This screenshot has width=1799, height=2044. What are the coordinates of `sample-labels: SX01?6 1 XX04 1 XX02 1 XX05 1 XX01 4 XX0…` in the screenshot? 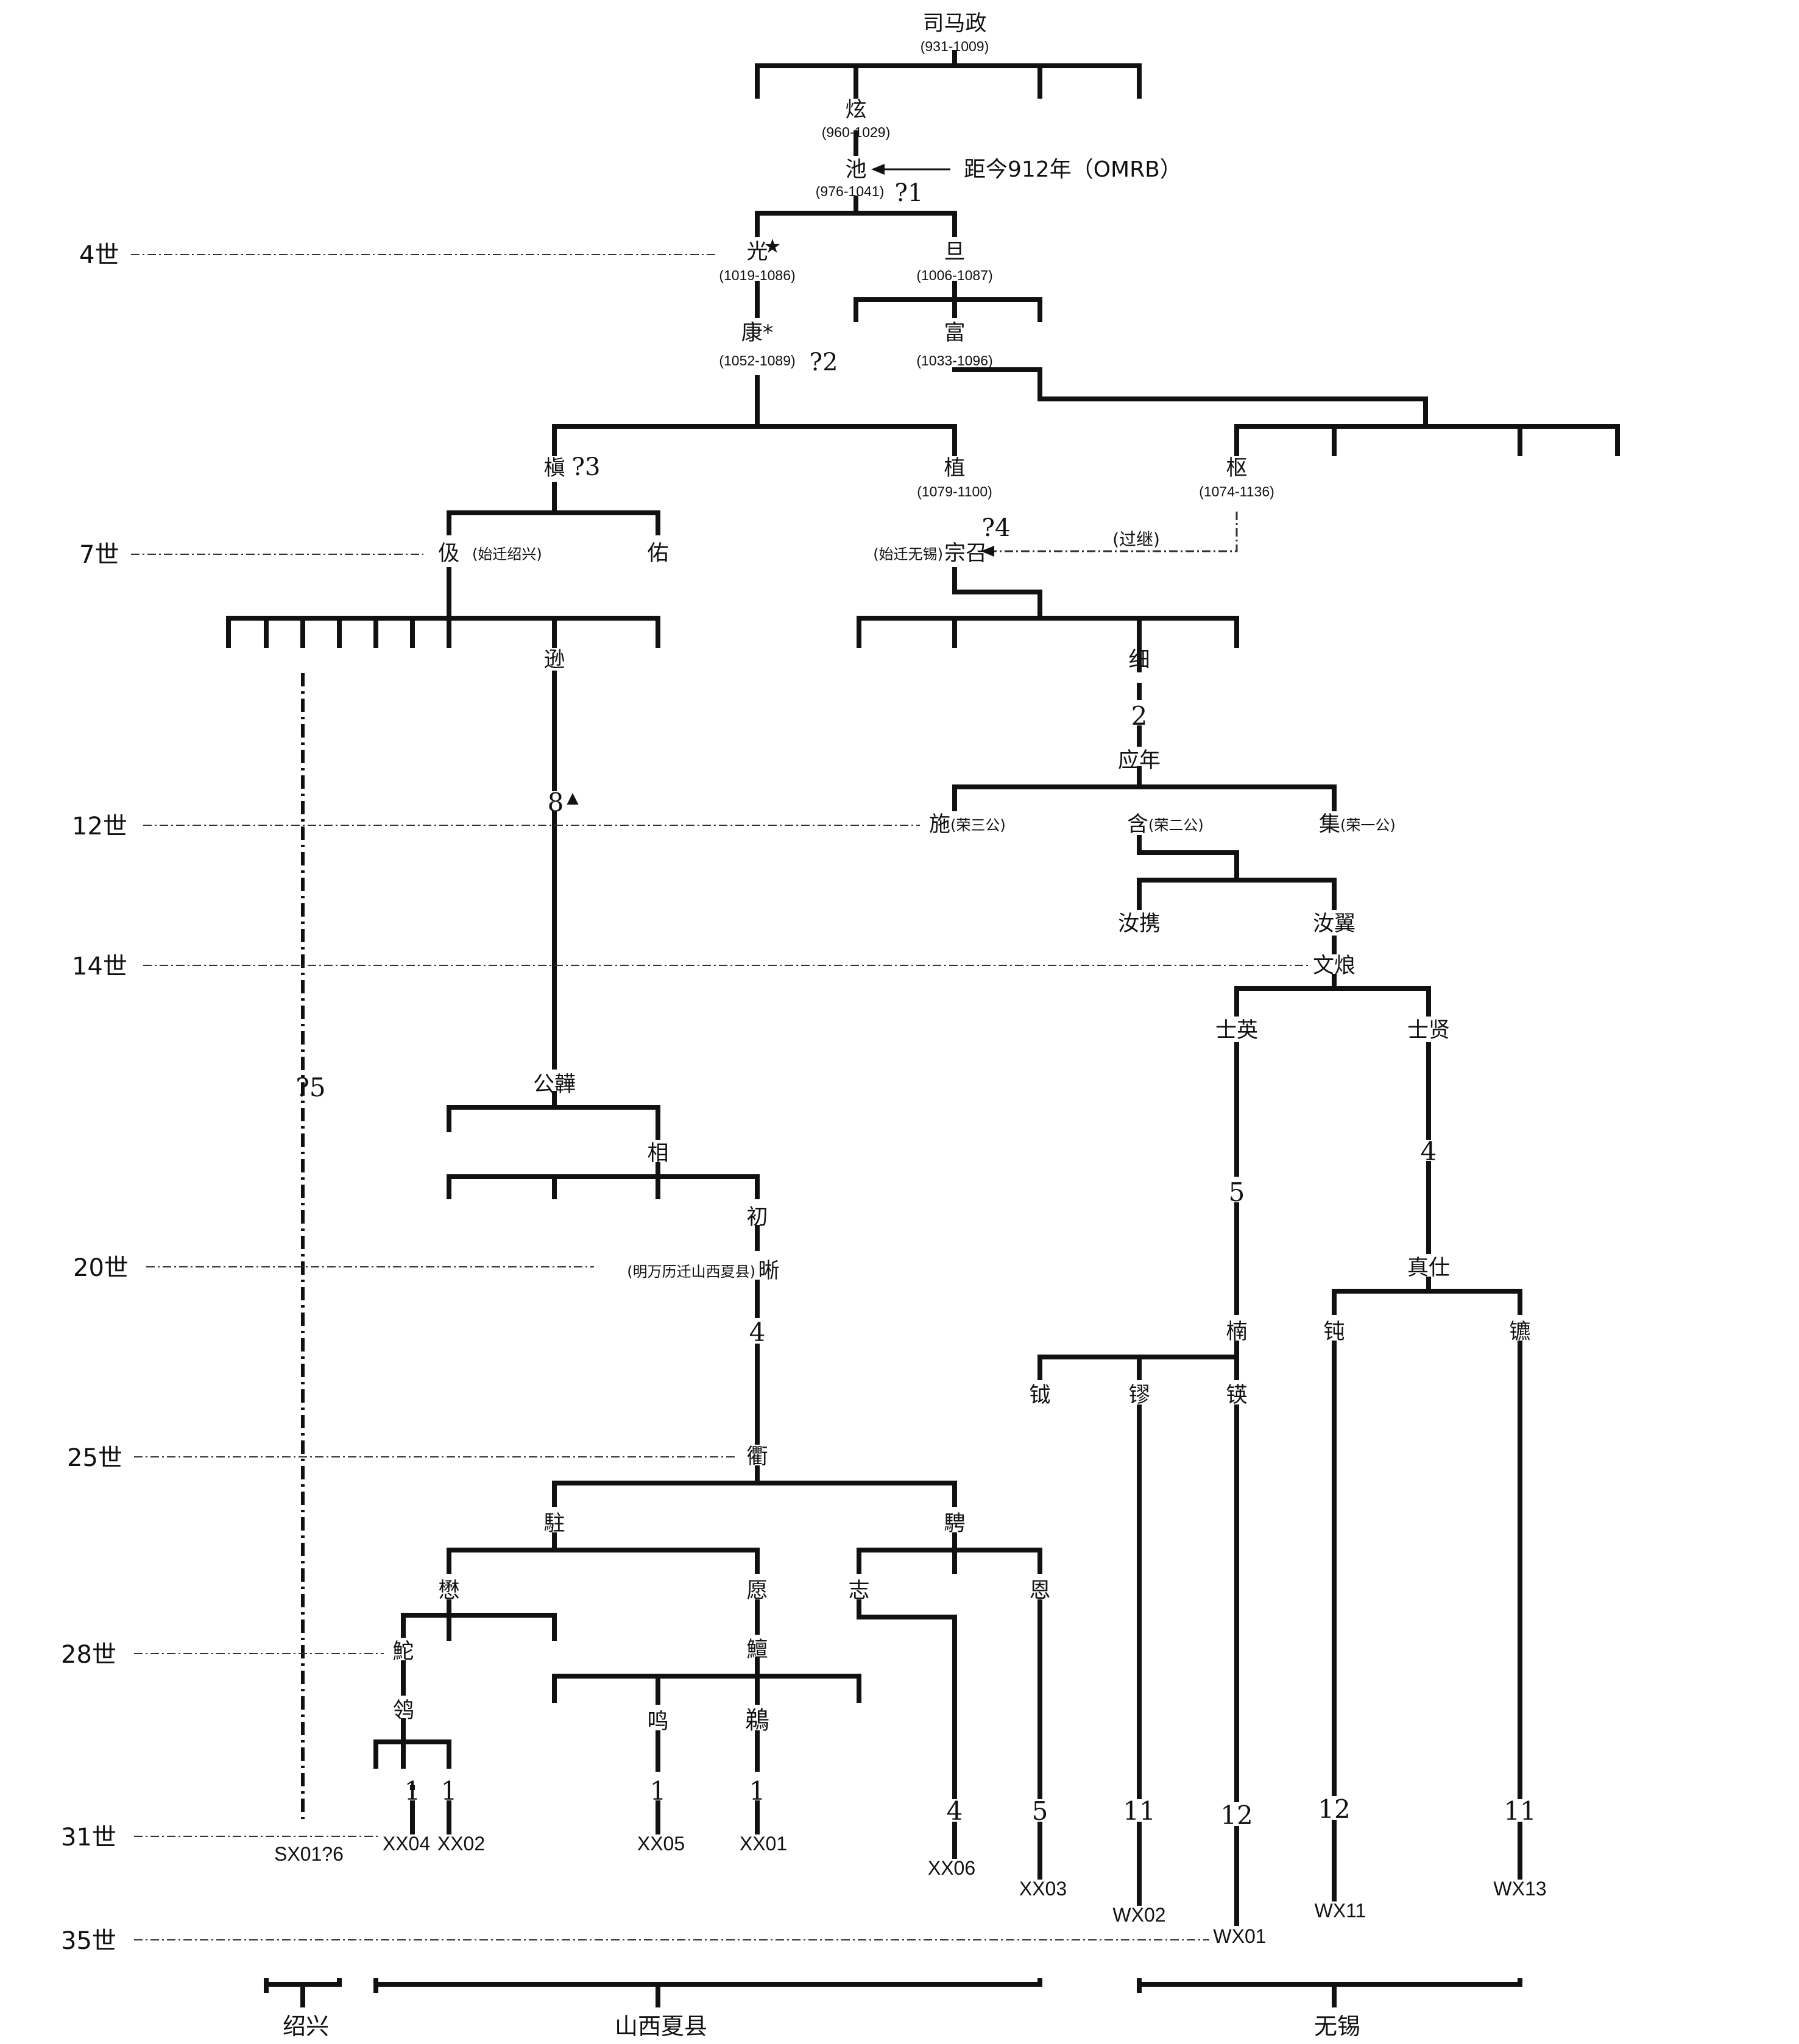 It's located at (910, 1861).